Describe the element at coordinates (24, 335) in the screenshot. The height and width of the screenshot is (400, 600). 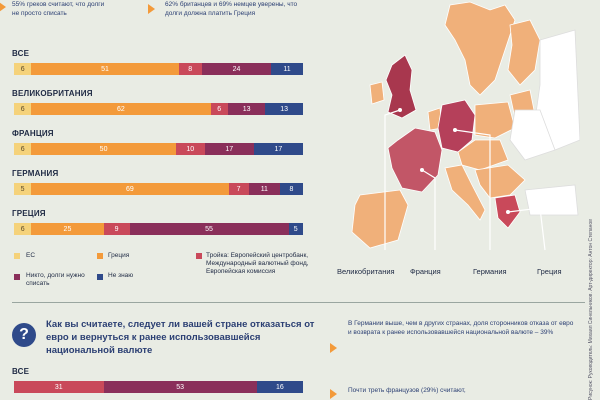
I see `question-icon: ?` at that location.